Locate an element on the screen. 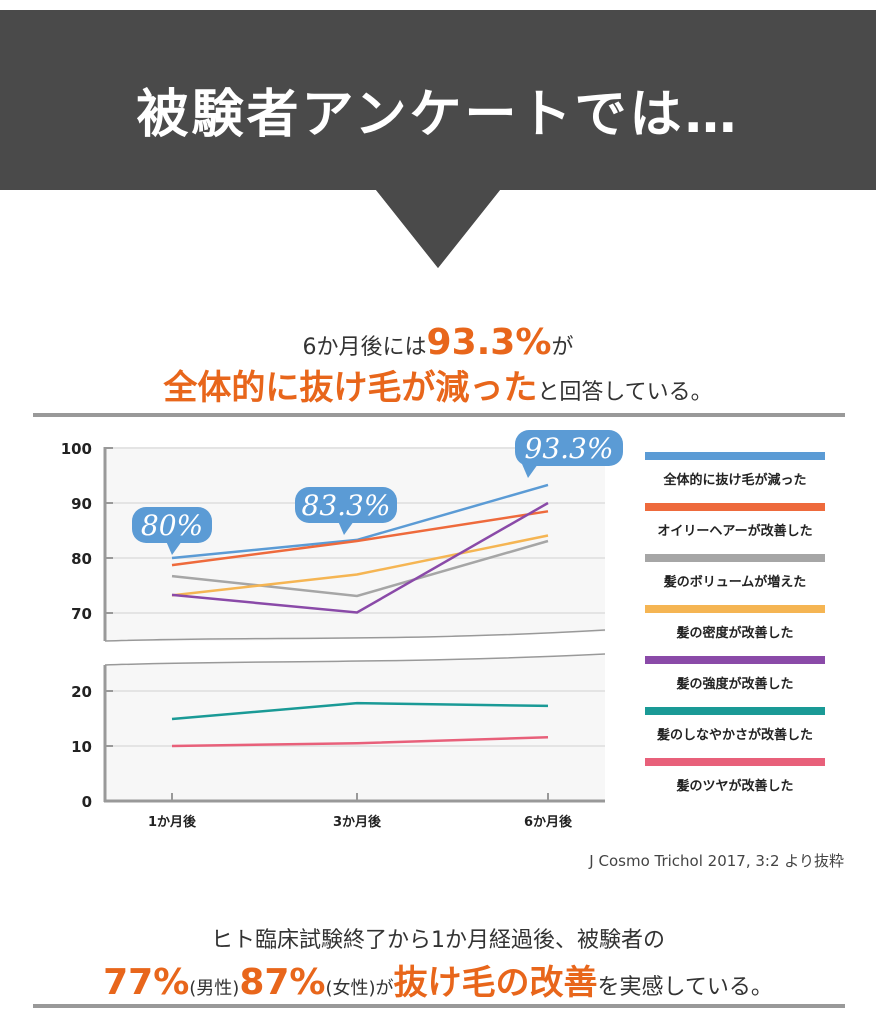 The height and width of the screenshot is (1024, 876). y-tick-label: 90 is located at coordinates (81, 504).